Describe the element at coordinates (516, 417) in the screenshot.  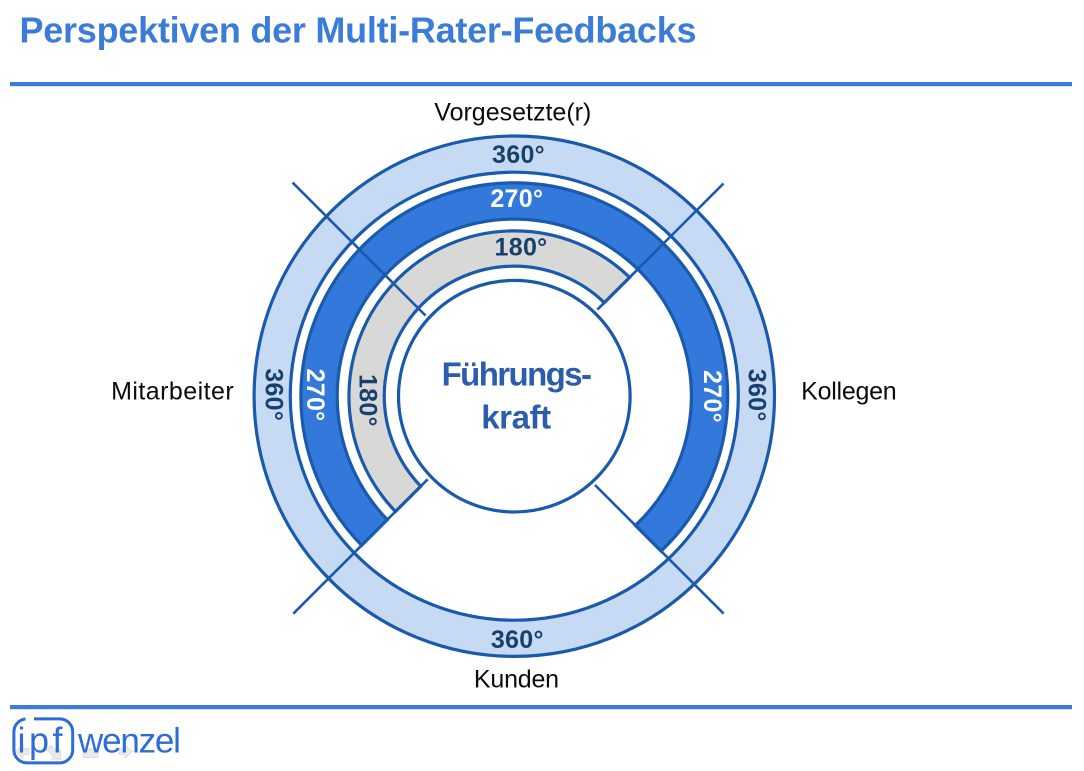
I see `svg-text: kraft` at that location.